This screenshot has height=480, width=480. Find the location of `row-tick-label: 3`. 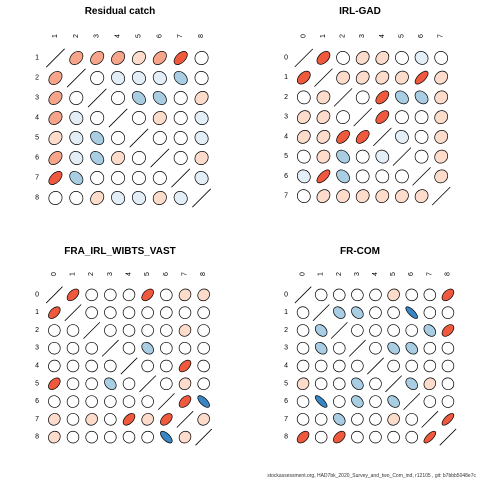

row-tick-label: 3 is located at coordinates (286, 348).